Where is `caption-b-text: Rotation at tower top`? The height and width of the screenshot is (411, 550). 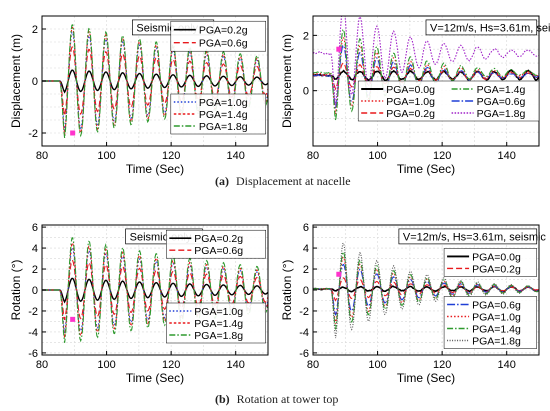 caption-b-text: Rotation at tower top is located at coordinates (288, 399).